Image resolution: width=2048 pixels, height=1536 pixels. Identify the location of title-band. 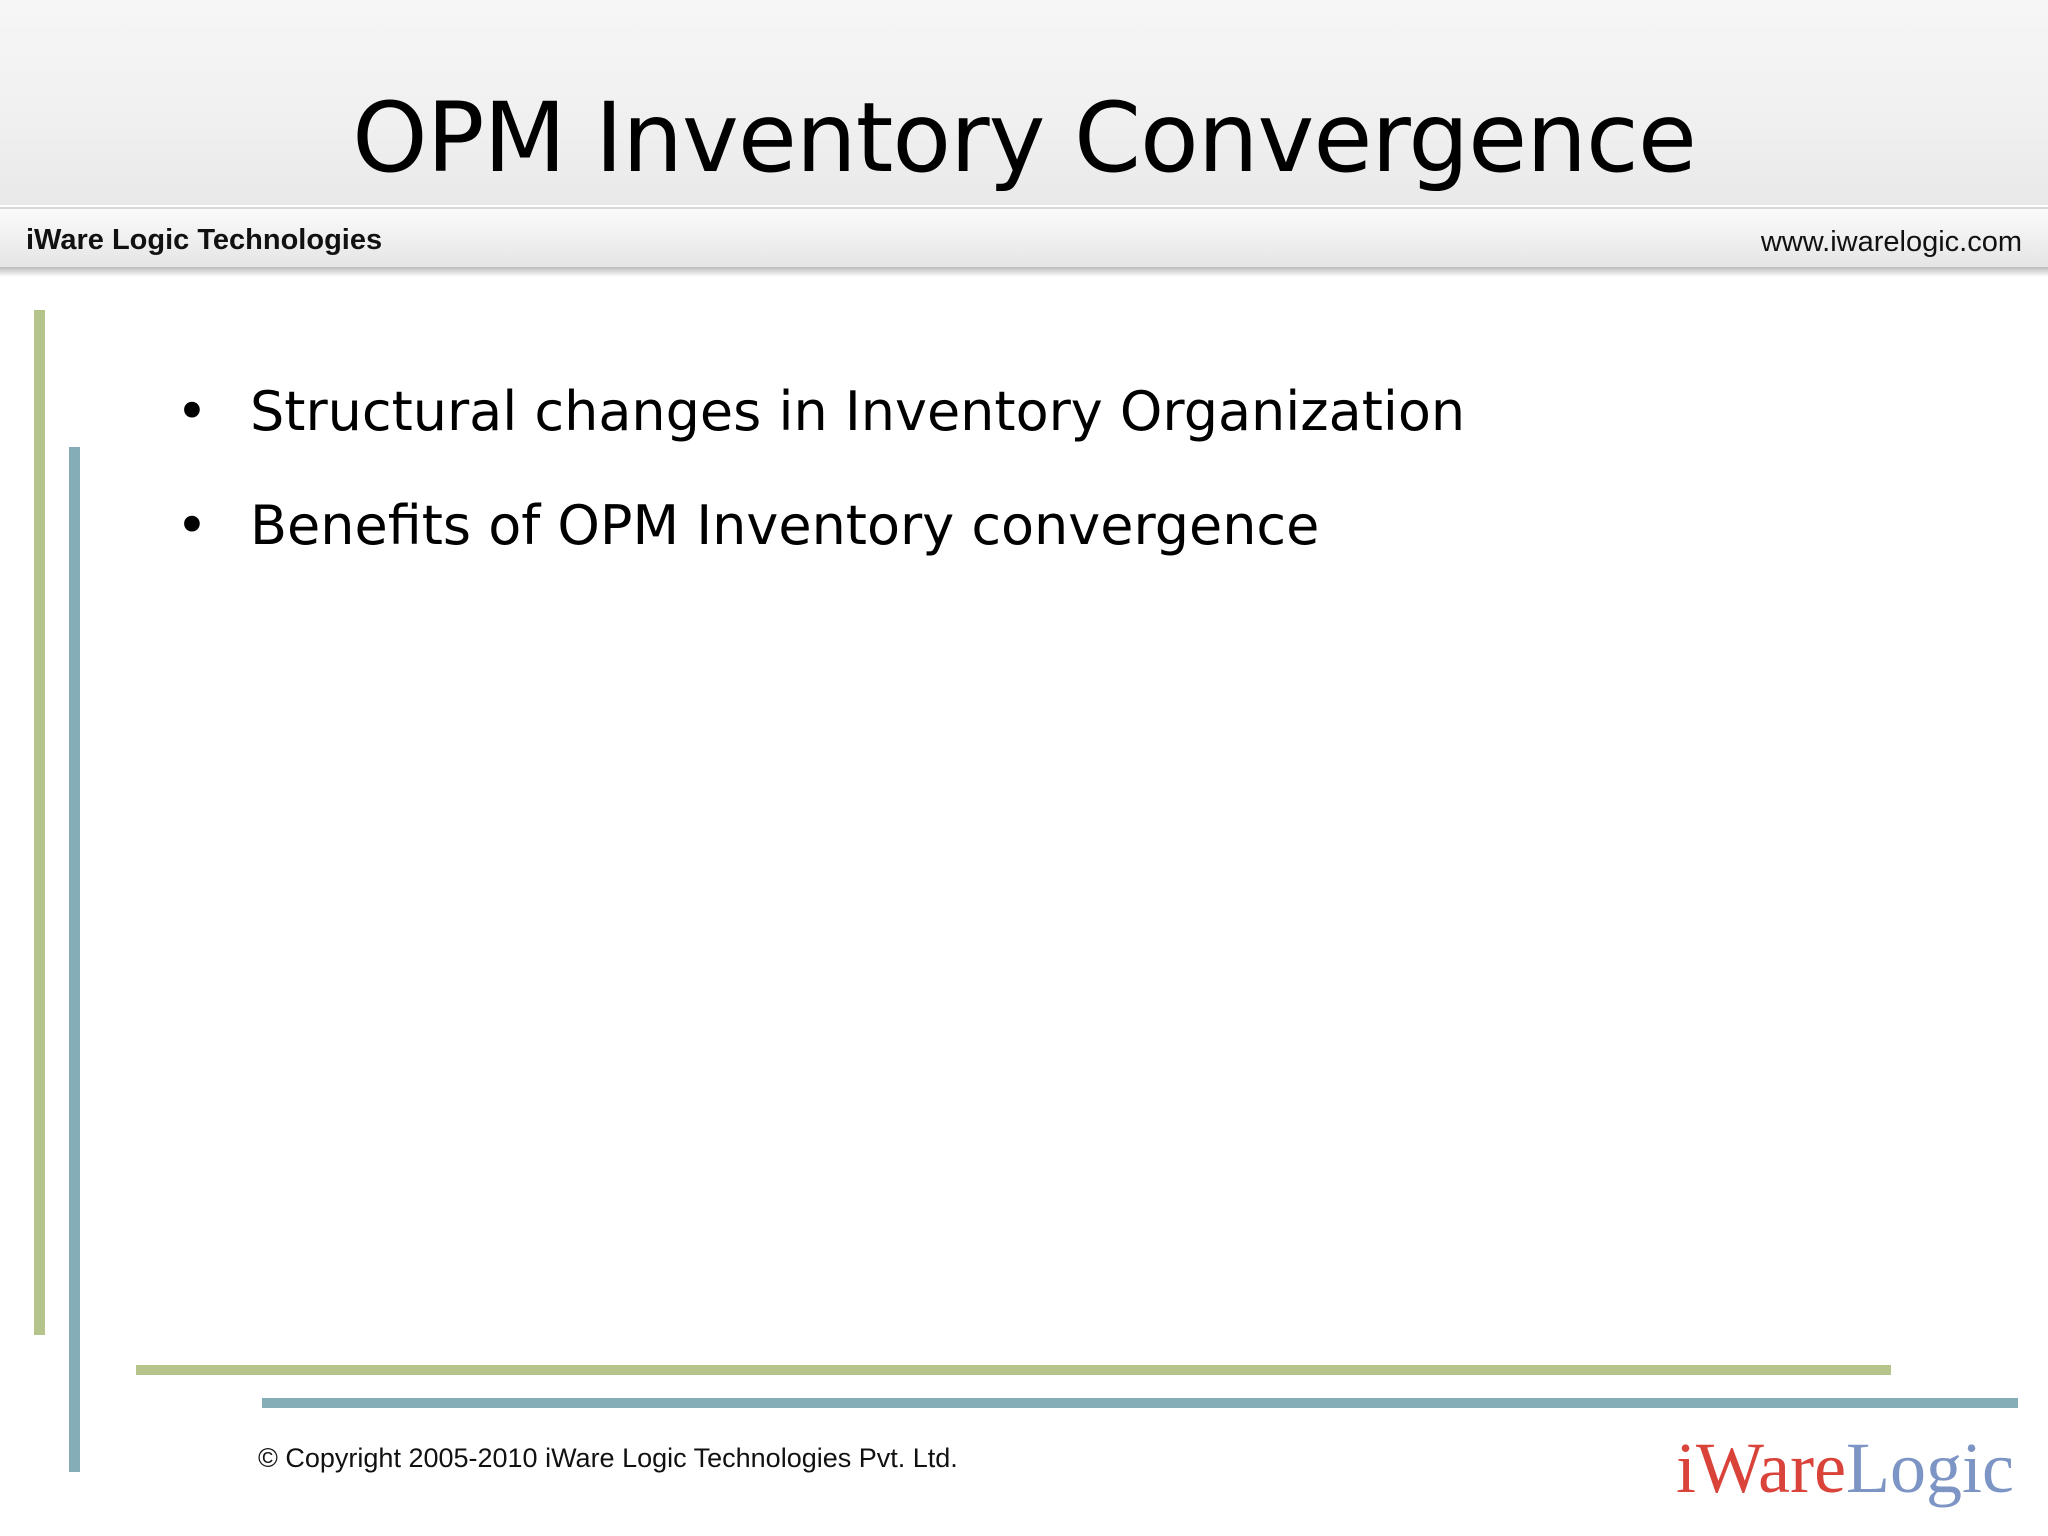
(1024, 102).